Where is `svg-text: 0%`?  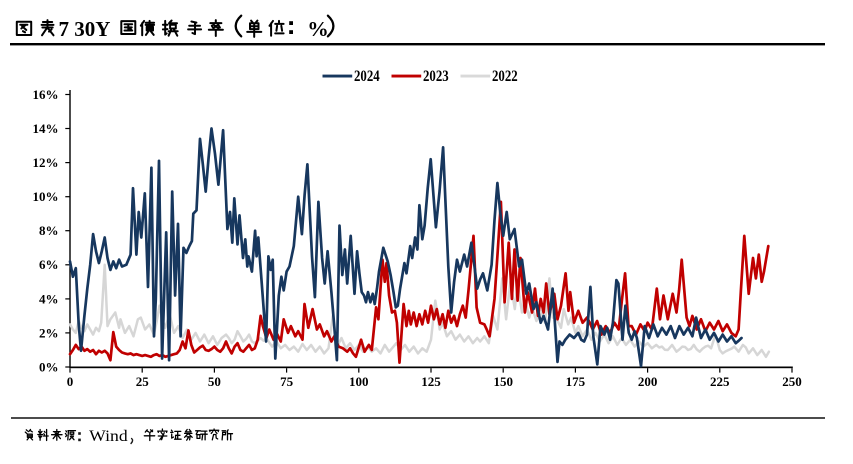 svg-text: 0% is located at coordinates (49, 366).